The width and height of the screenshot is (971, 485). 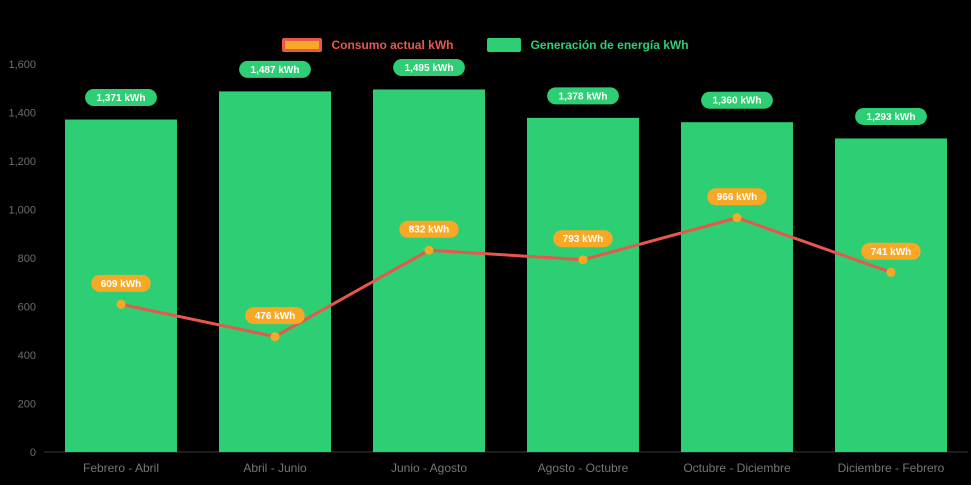 I want to click on y-tick-label: 800, so click(x=27, y=259).